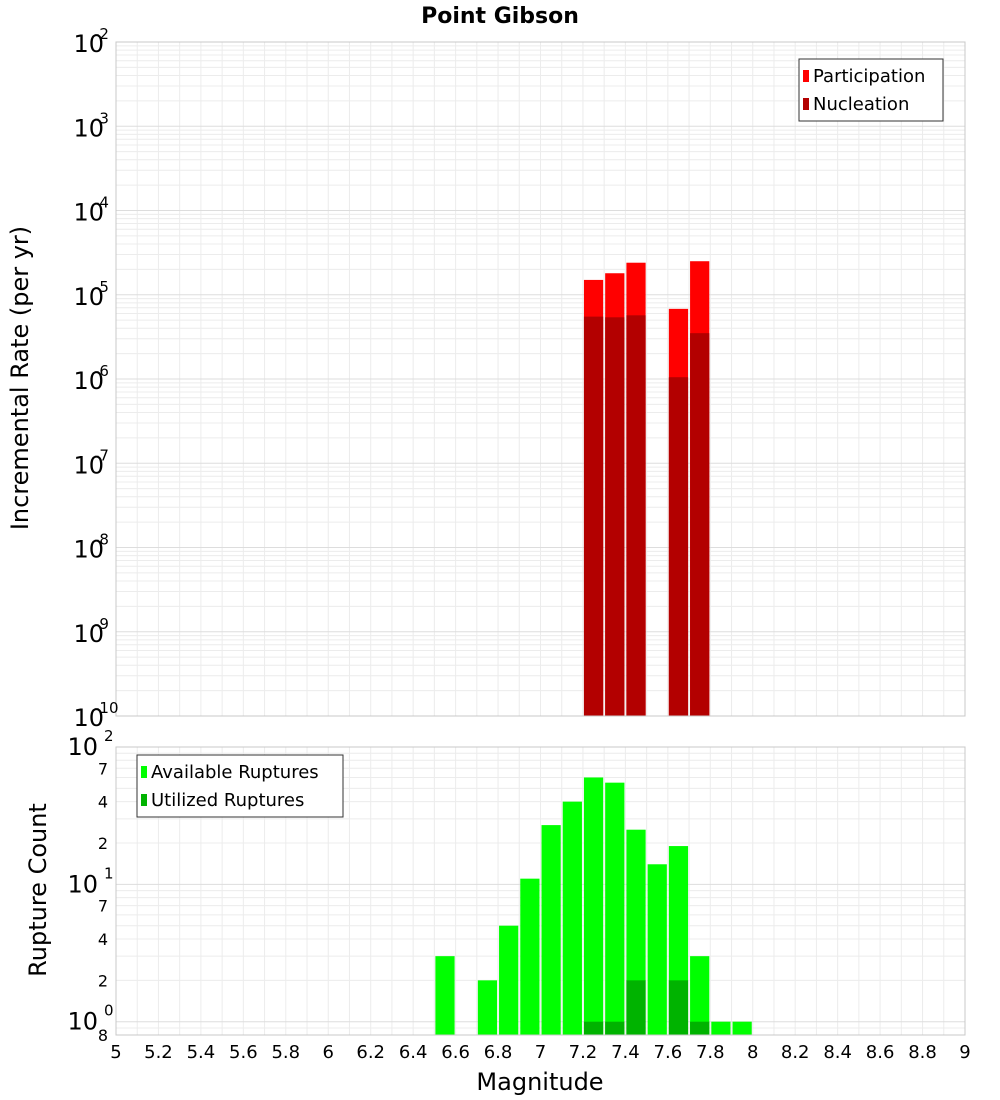  What do you see at coordinates (328, 1052) in the screenshot?
I see `x-tick-label: 6` at bounding box center [328, 1052].